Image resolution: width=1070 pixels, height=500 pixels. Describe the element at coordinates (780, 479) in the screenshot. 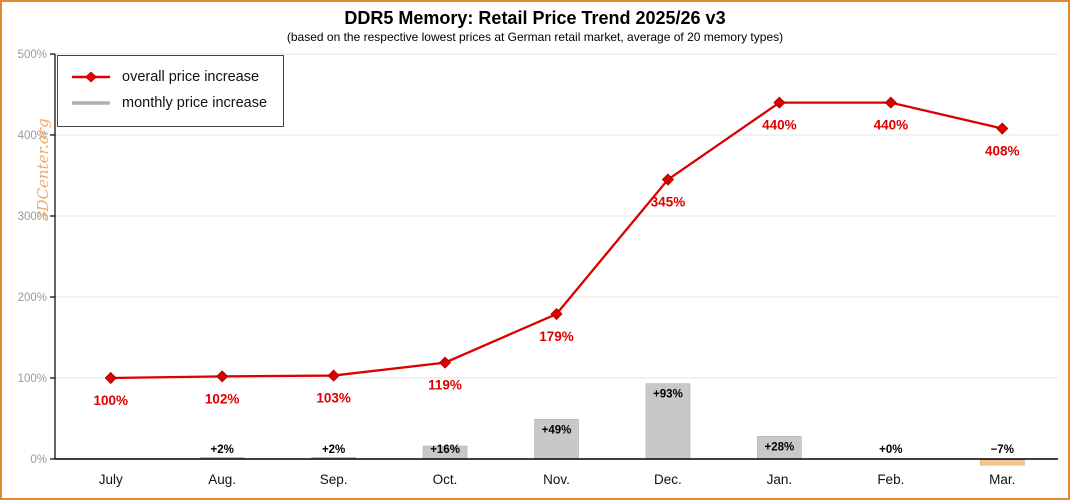

I see `x-tick-label: Jan.` at that location.